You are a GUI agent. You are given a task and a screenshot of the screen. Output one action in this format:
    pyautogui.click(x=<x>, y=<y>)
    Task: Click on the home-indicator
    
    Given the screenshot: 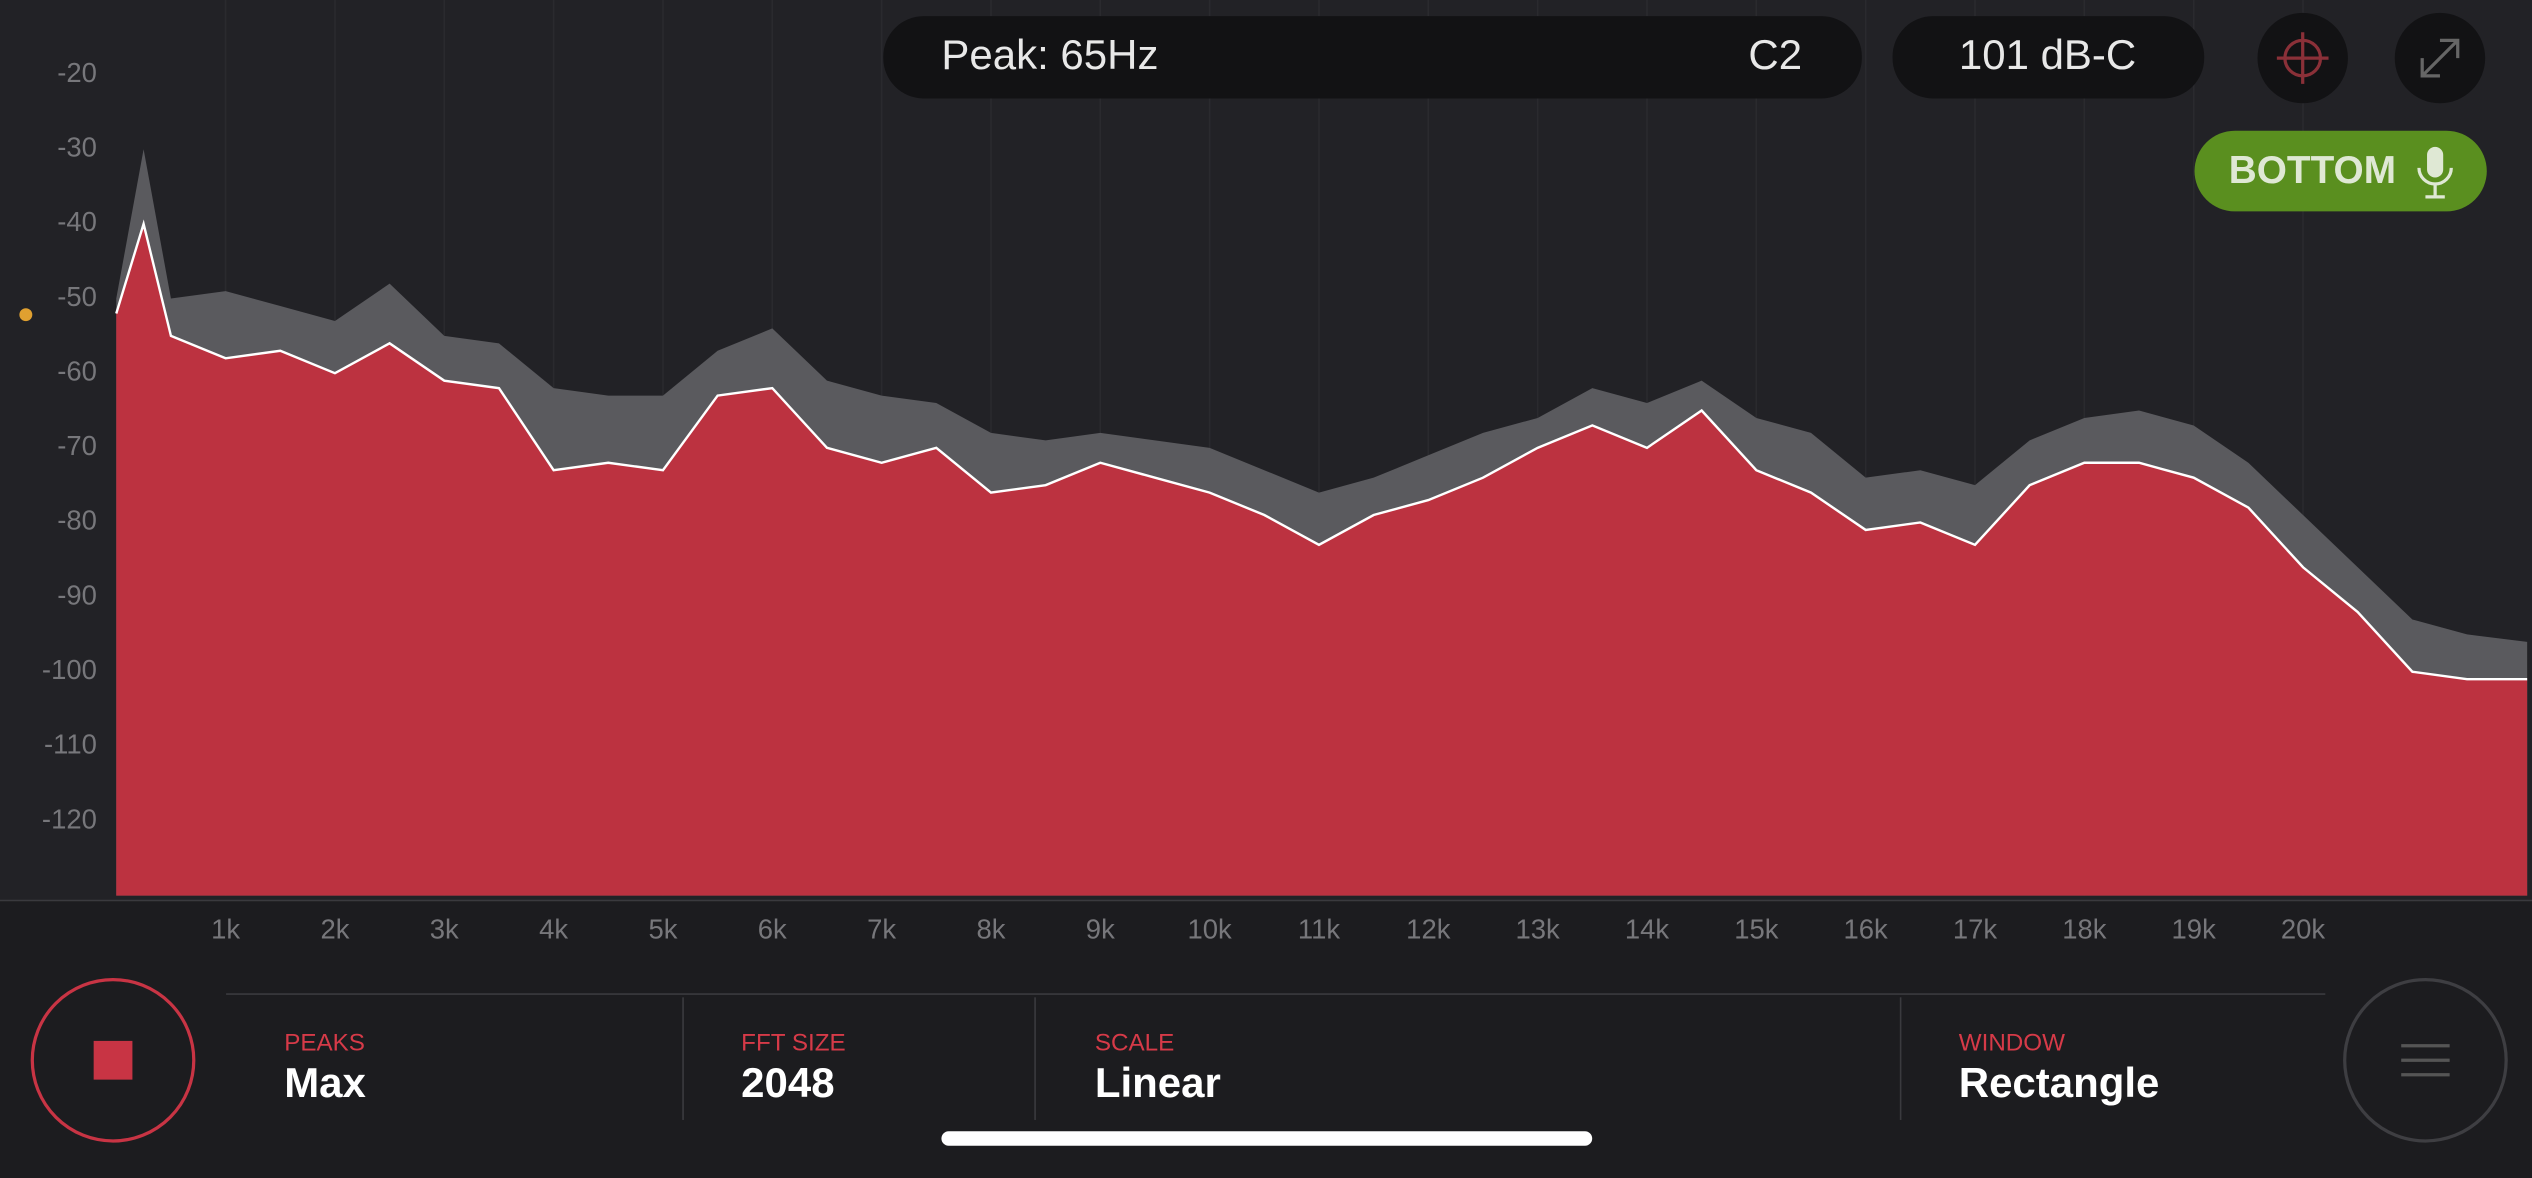 What is the action you would take?
    pyautogui.click(x=1267, y=1138)
    